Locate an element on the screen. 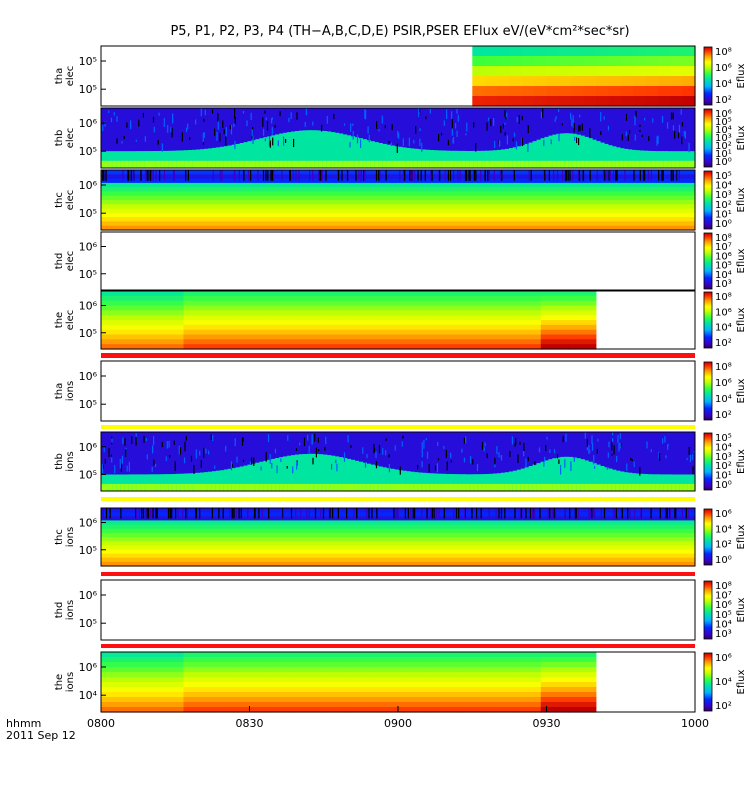 The height and width of the screenshot is (800, 750). spectrogram-band is located at coordinates (398, 518).